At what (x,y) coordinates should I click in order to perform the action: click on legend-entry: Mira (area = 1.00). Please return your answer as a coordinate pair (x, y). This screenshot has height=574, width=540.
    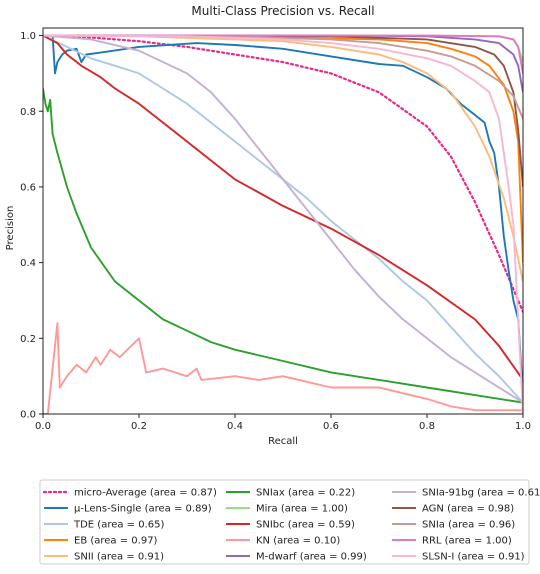
    Looking at the image, I should click on (302, 509).